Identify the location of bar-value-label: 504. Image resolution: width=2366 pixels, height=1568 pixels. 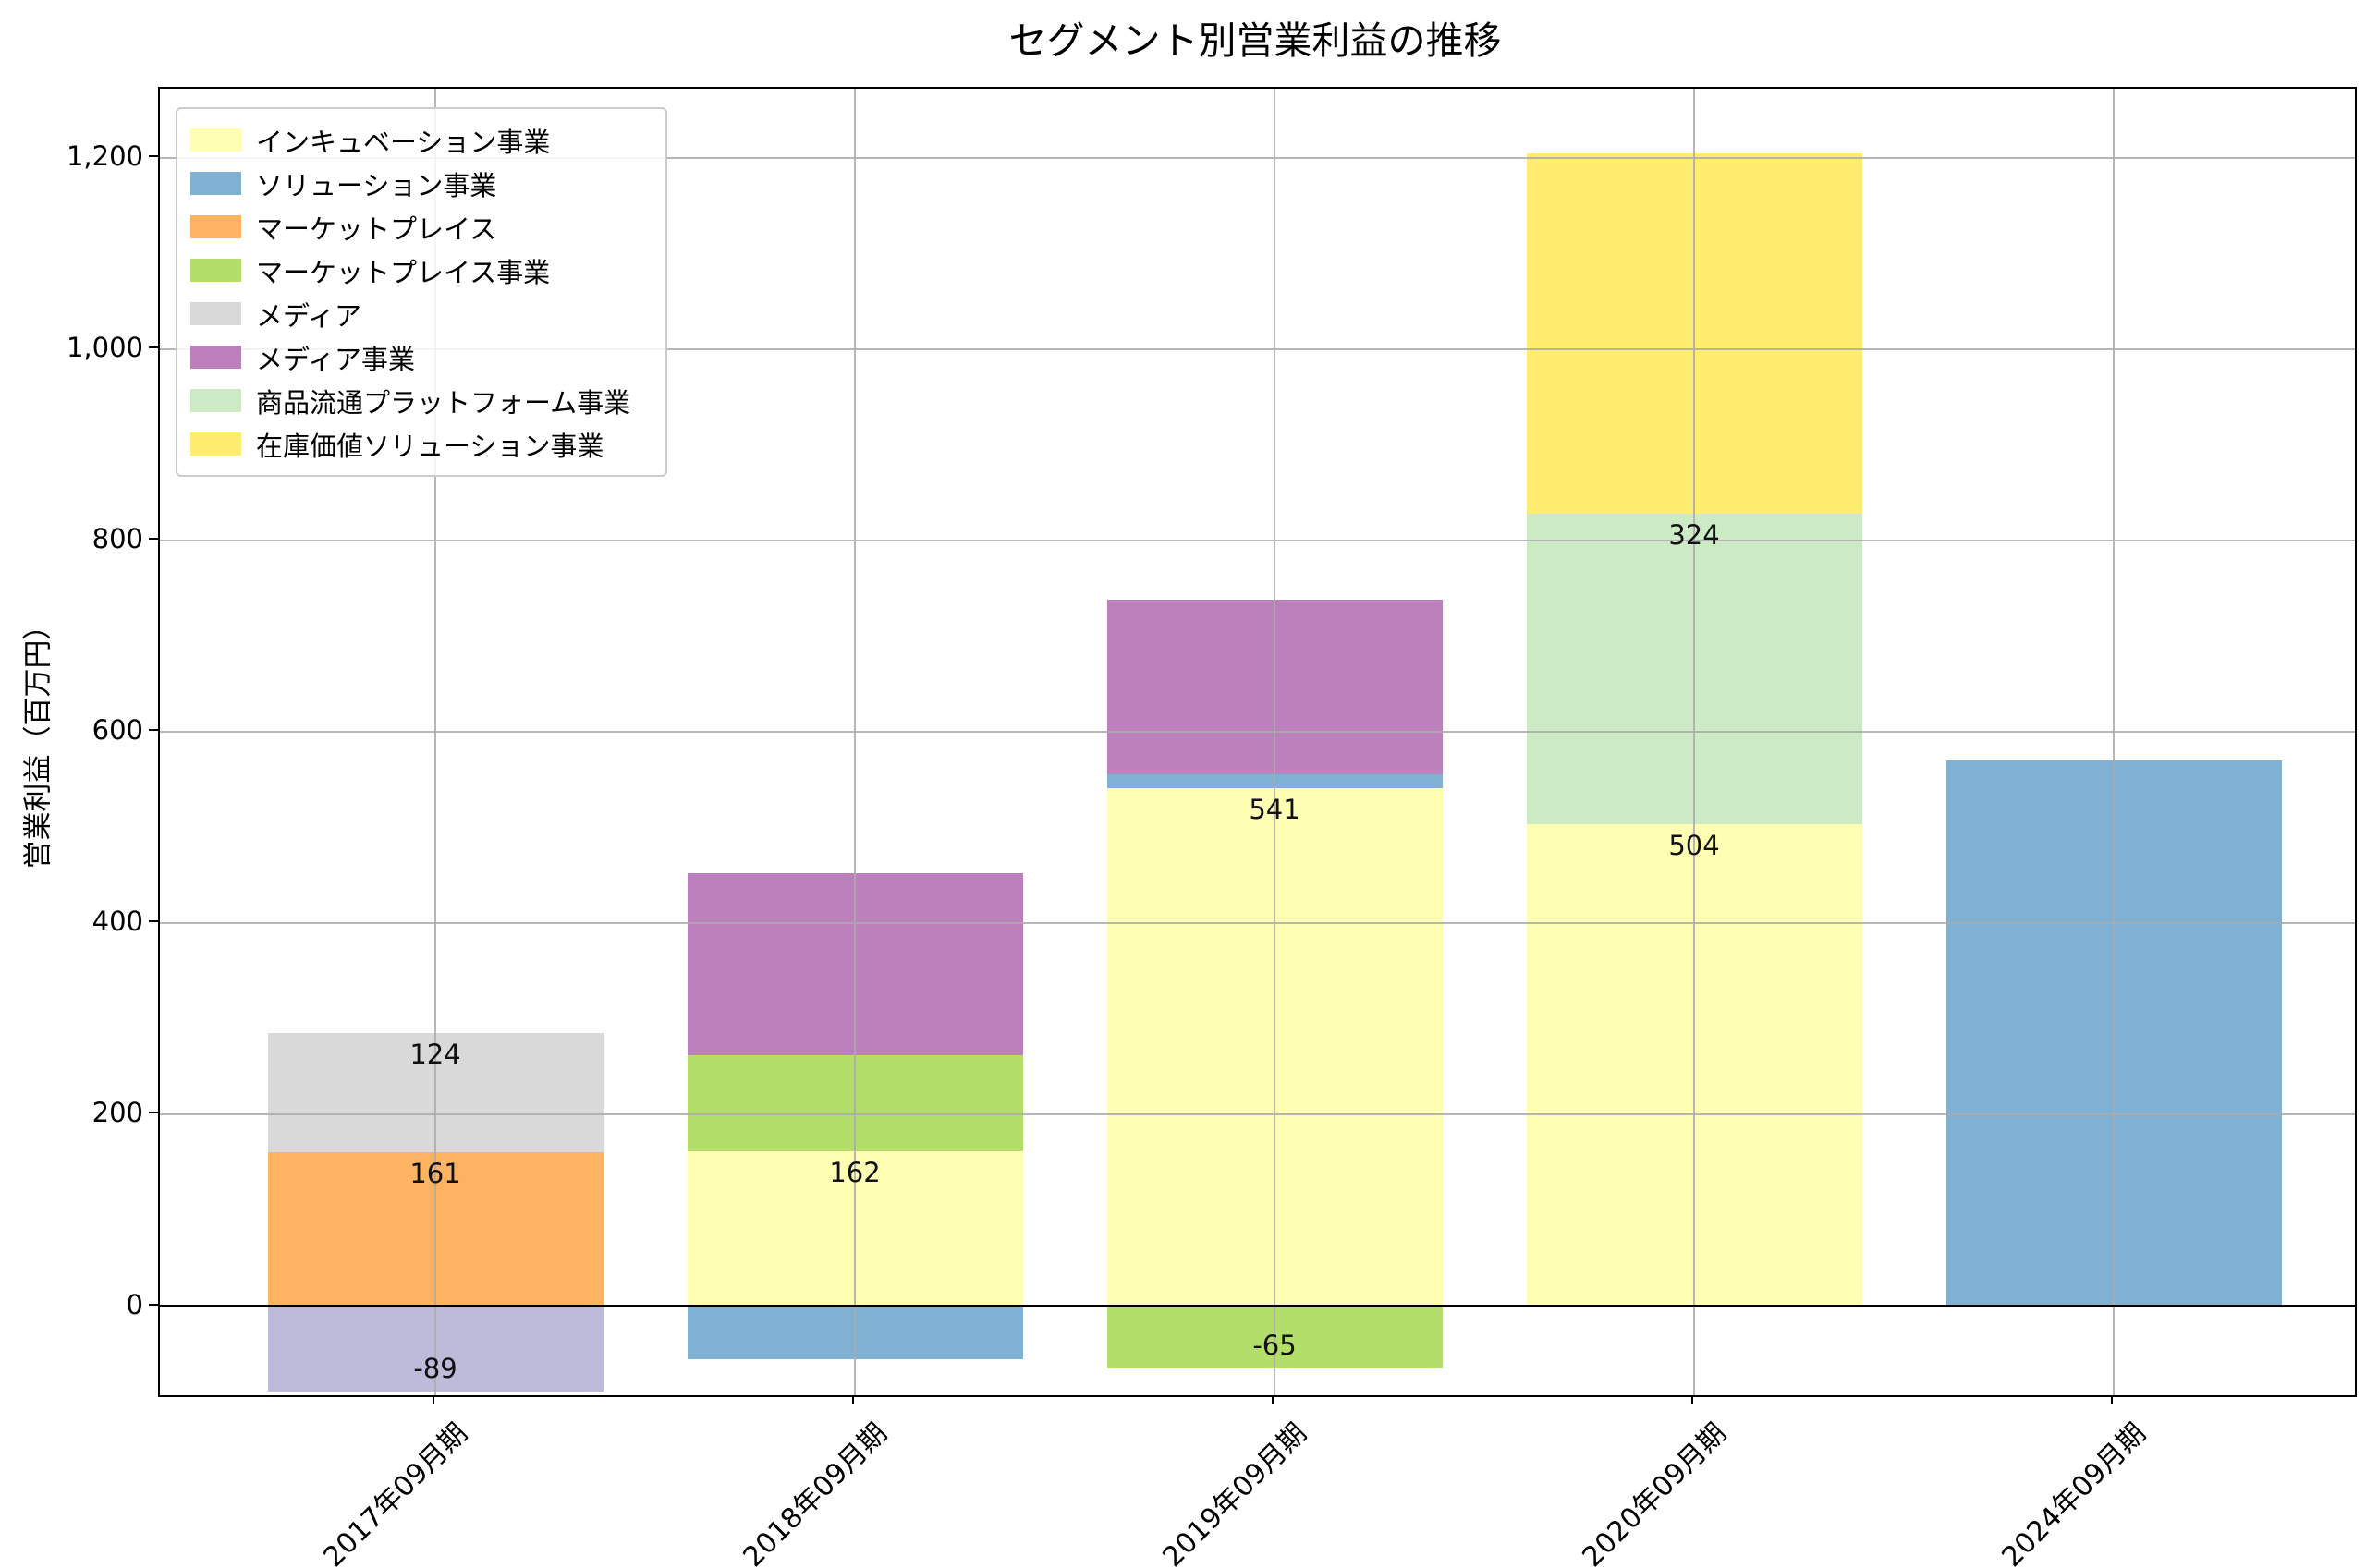
(1694, 845).